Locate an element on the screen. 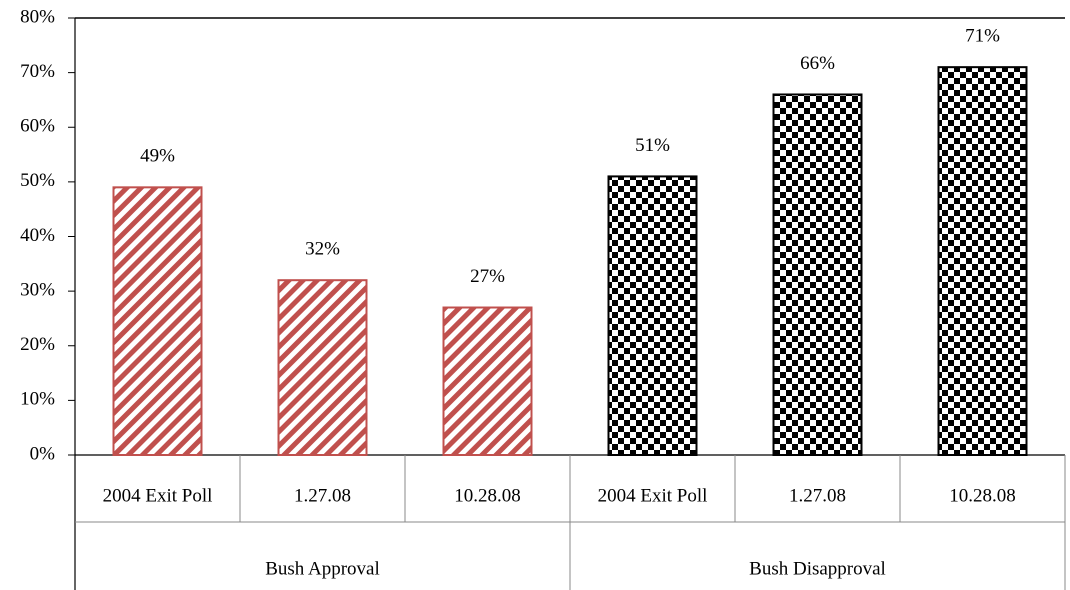 This screenshot has width=1070, height=590. value-label: 27% is located at coordinates (487, 276).